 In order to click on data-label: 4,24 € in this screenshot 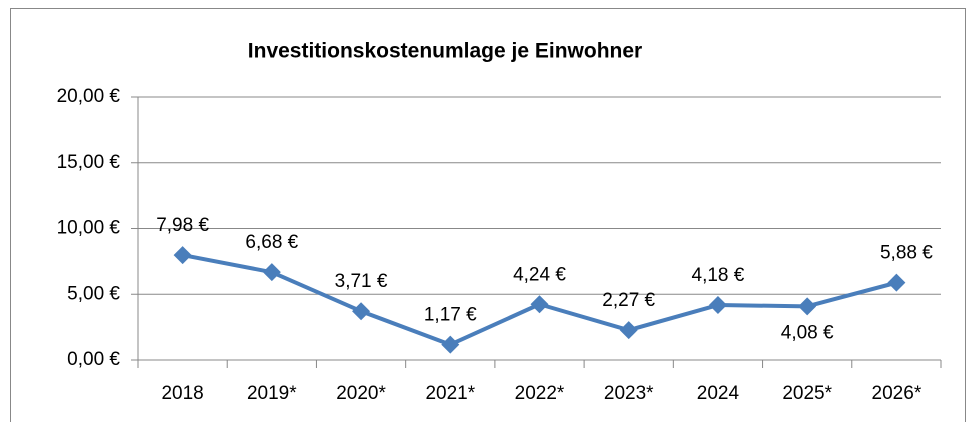, I will do `click(539, 274)`.